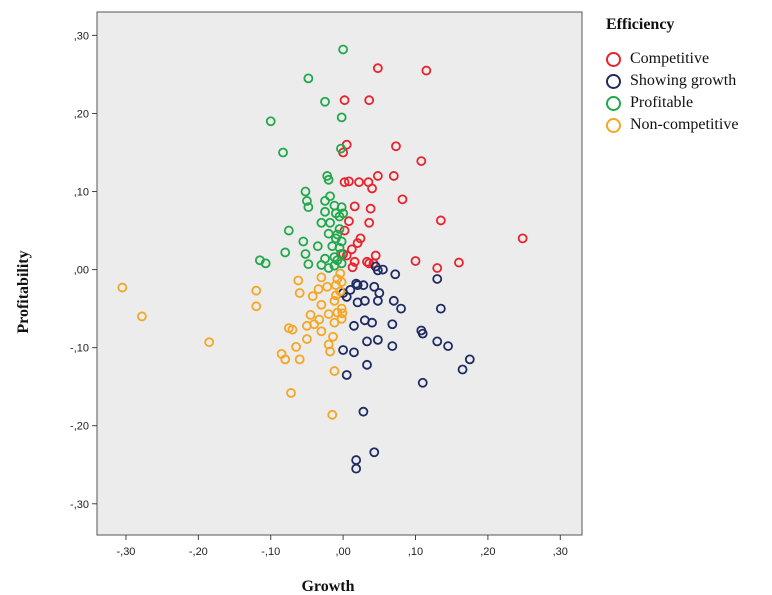  Describe the element at coordinates (81, 36) in the screenshot. I see `y-tick-label: ,30` at that location.